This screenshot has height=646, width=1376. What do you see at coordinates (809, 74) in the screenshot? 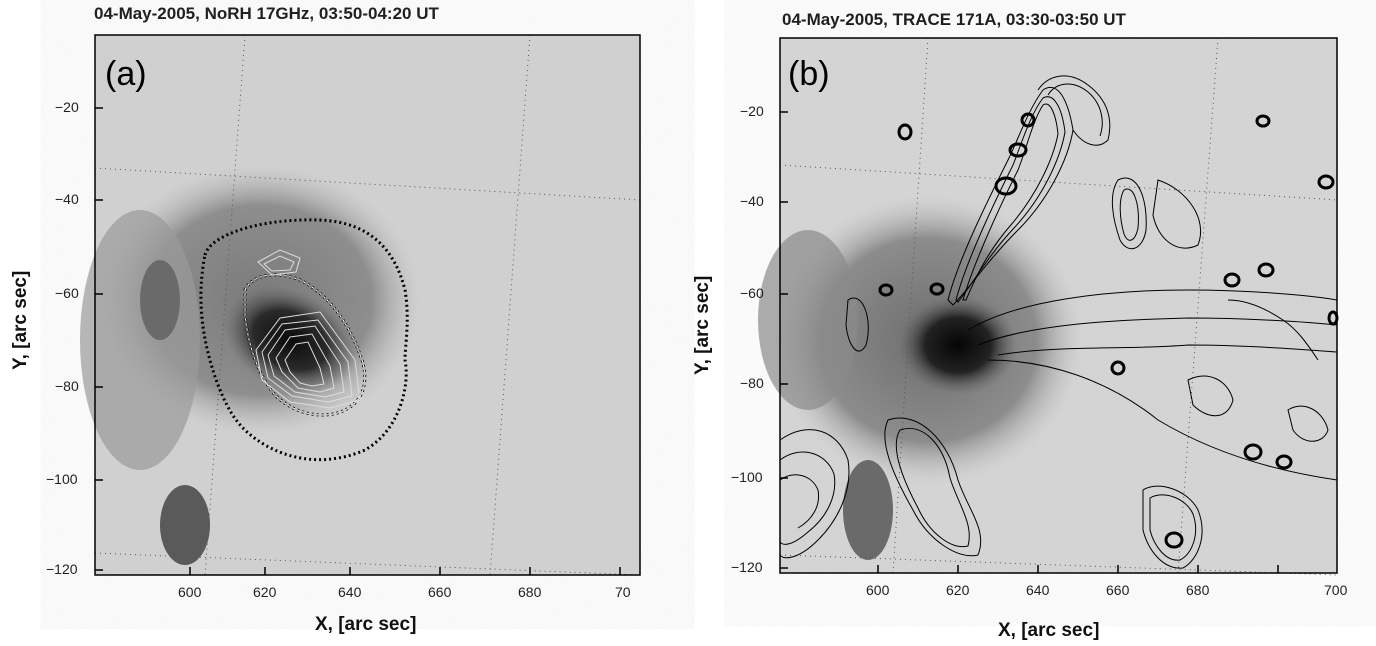
I see `panel-label: (b)` at bounding box center [809, 74].